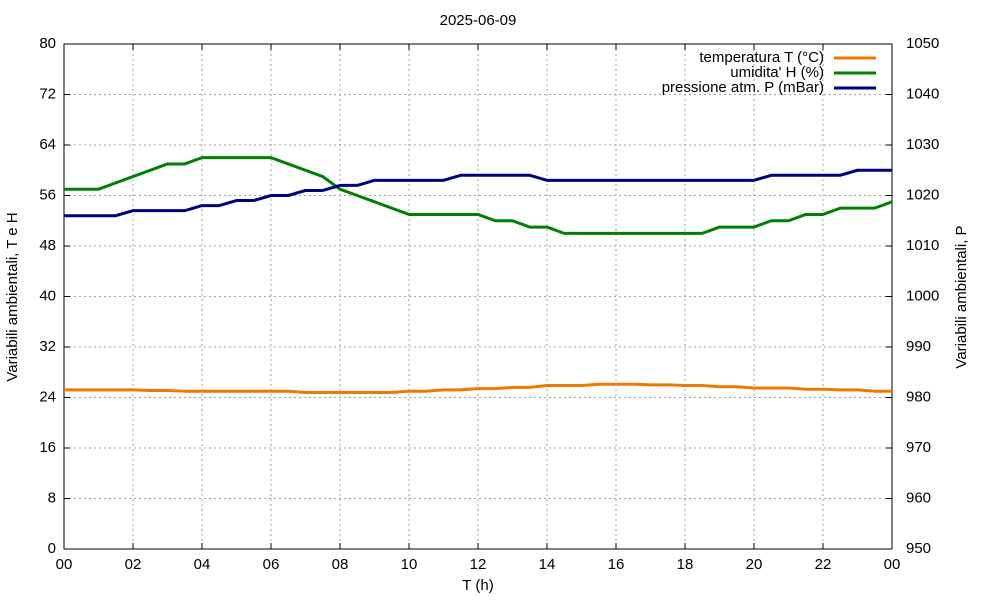 The image size is (1000, 600). Describe the element at coordinates (685, 564) in the screenshot. I see `x-tick-label: 18` at that location.